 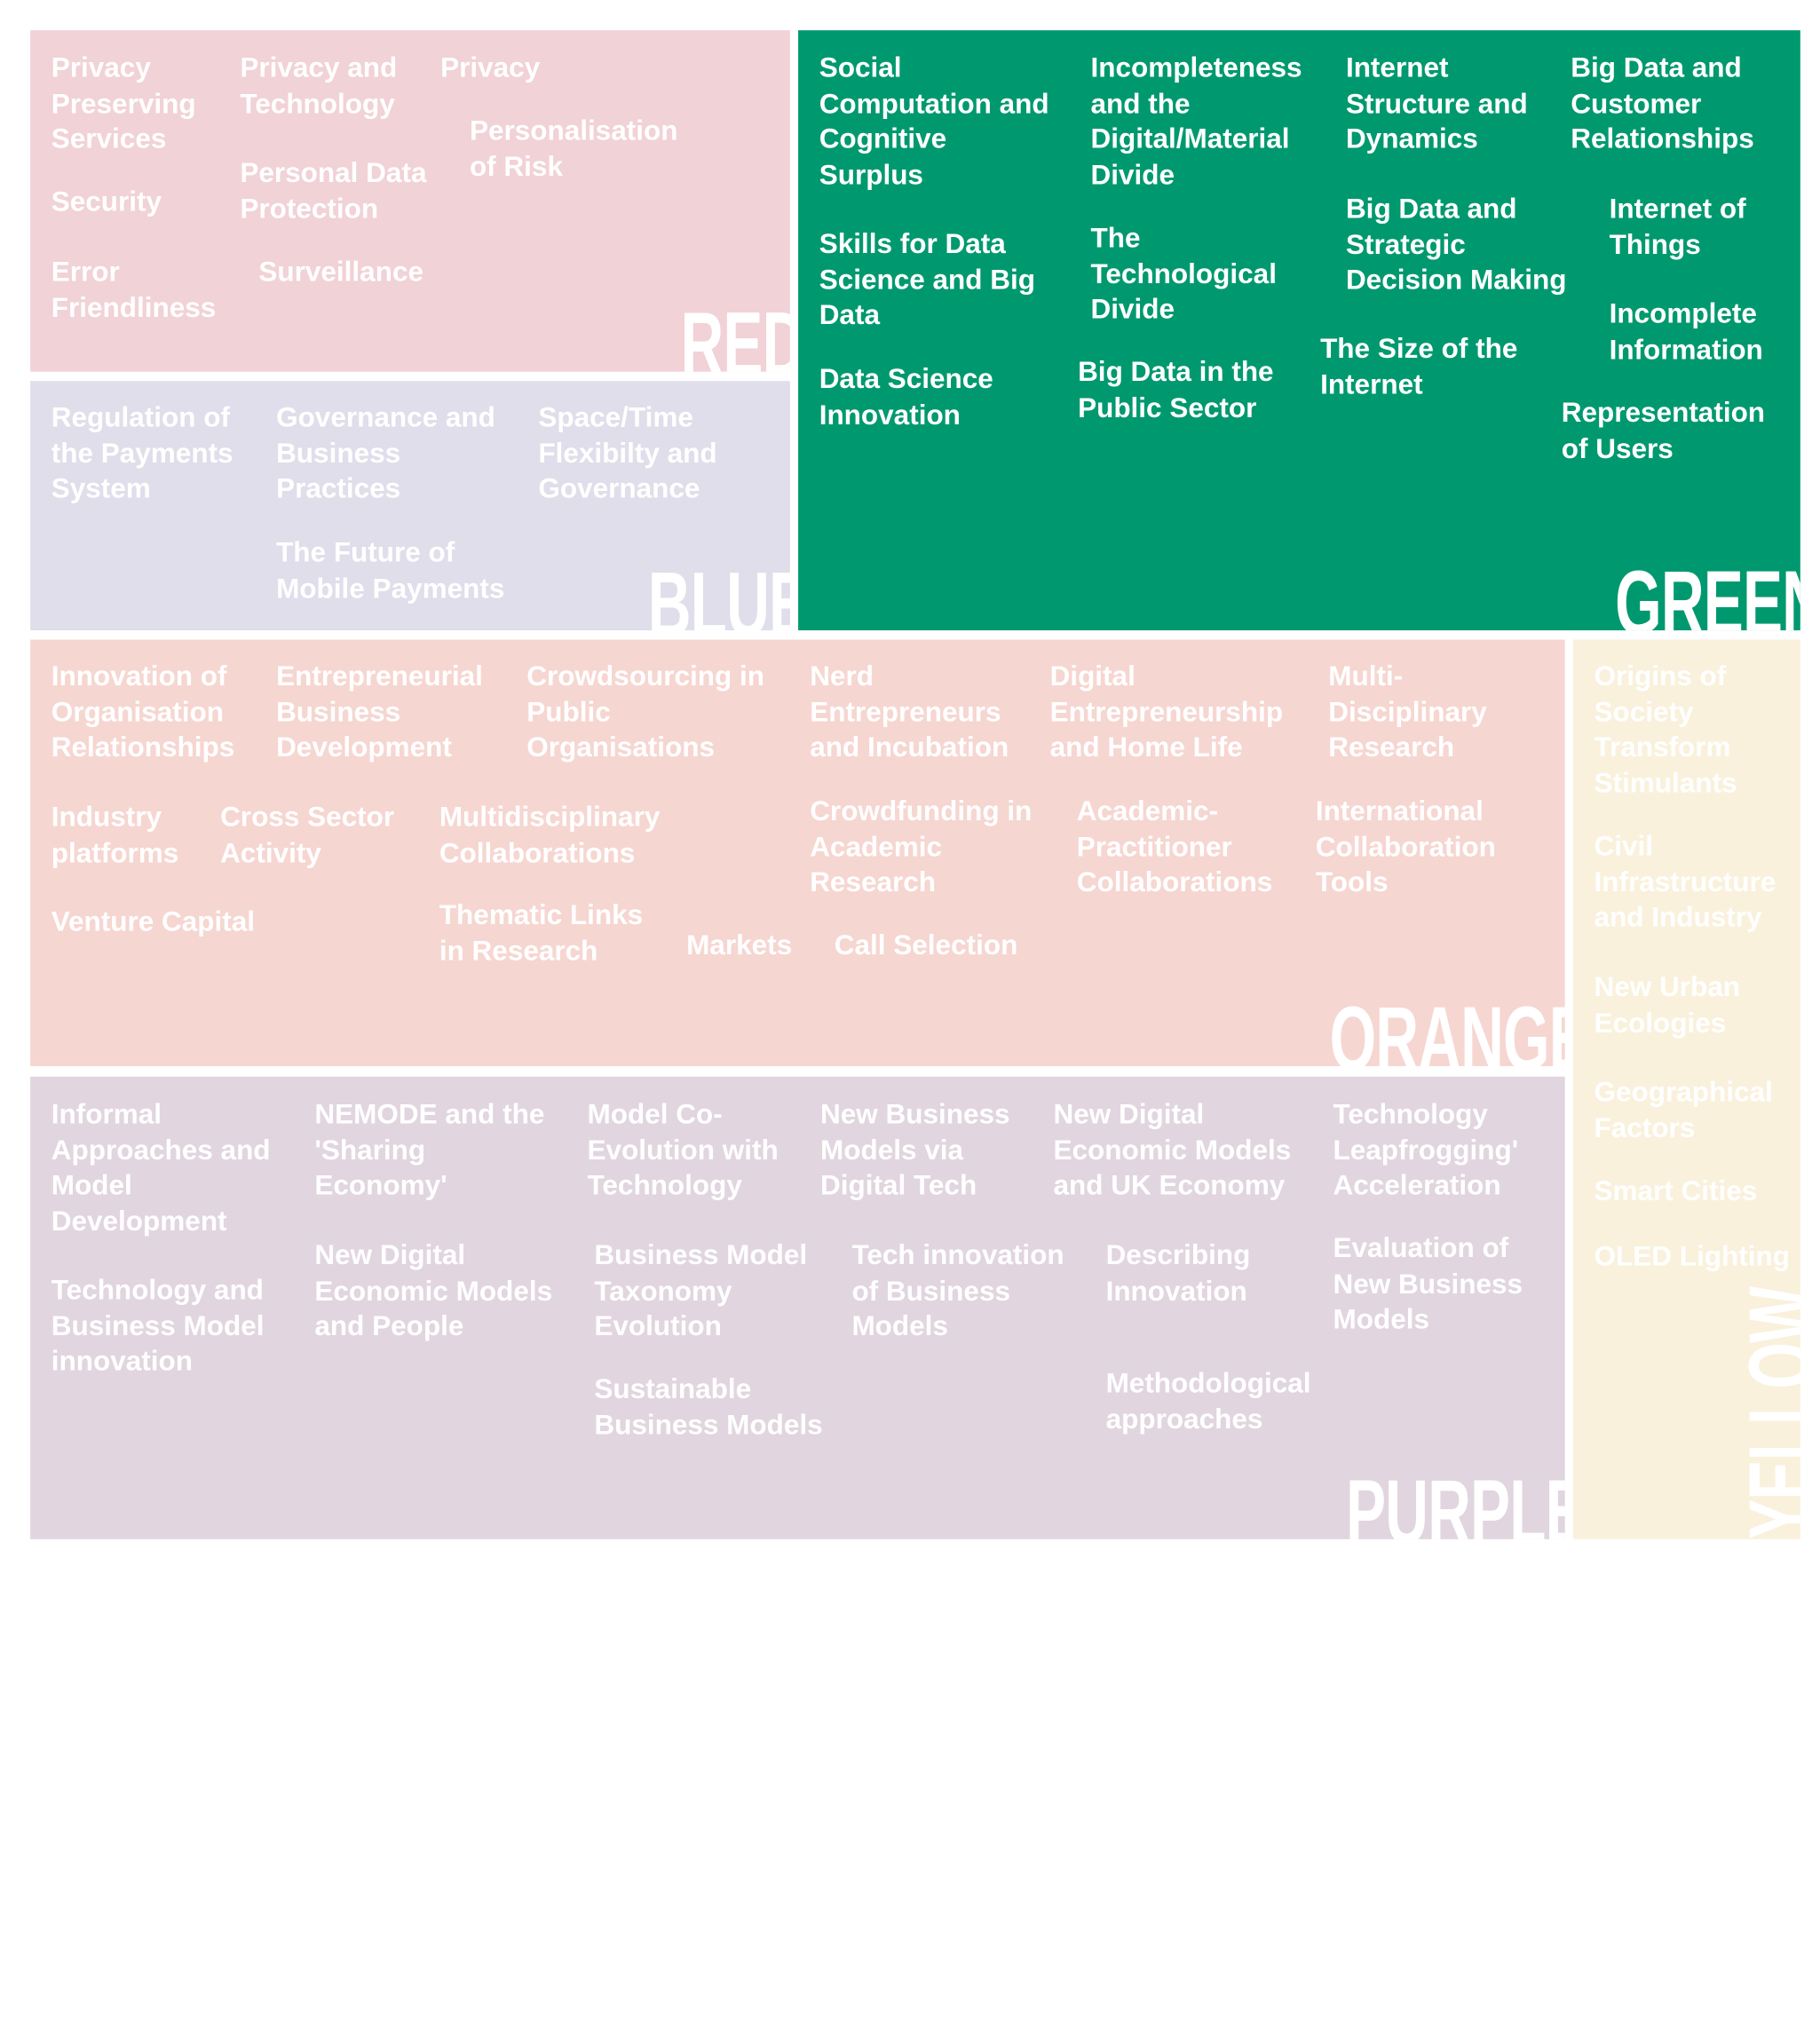 What do you see at coordinates (340, 272) in the screenshot?
I see `topic-item: Surveillance` at bounding box center [340, 272].